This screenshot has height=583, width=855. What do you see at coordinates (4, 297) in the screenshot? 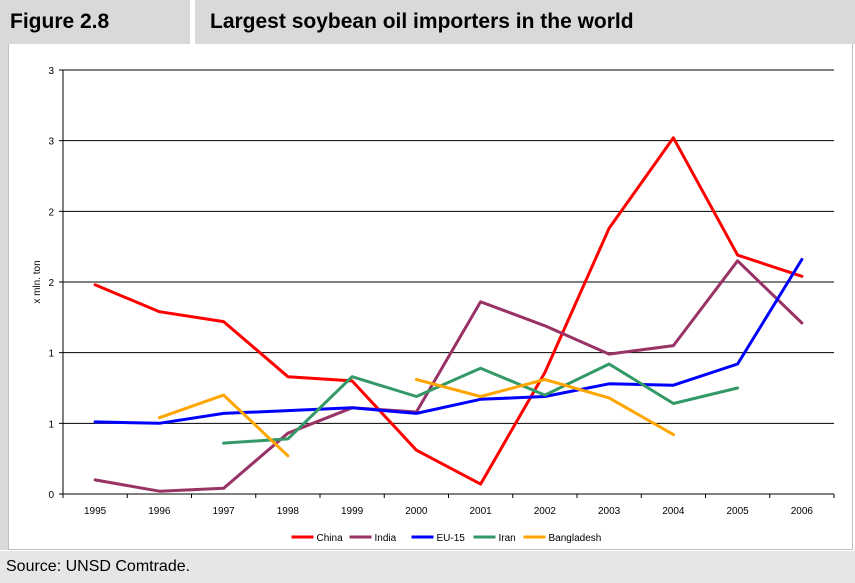
I see `left-sidebar-strip` at bounding box center [4, 297].